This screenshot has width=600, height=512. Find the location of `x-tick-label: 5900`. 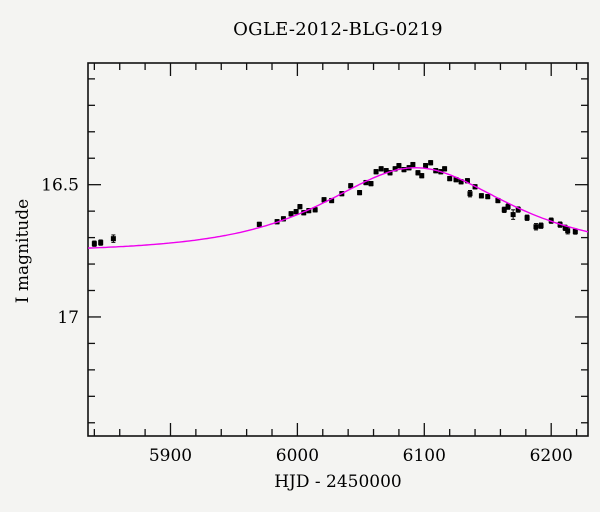

x-tick-label: 5900 is located at coordinates (170, 456).